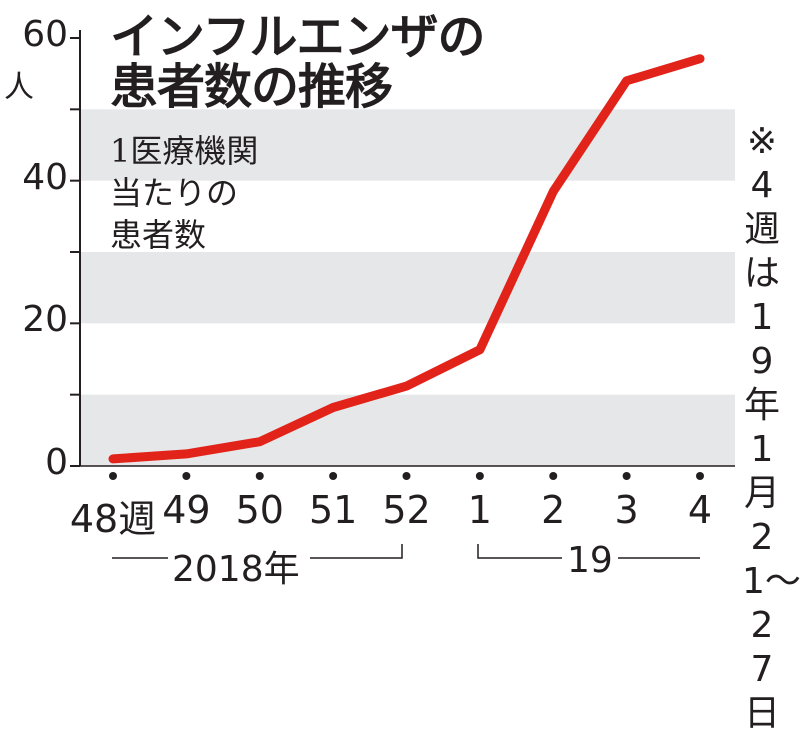  What do you see at coordinates (700, 510) in the screenshot?
I see `x-tick-label: 4` at bounding box center [700, 510].